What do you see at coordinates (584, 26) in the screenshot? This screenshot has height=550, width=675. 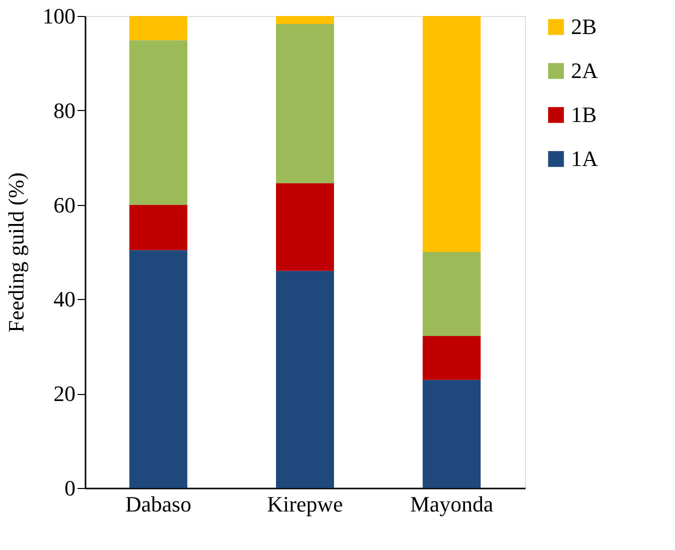 I see `legend-label: 2B` at bounding box center [584, 26].